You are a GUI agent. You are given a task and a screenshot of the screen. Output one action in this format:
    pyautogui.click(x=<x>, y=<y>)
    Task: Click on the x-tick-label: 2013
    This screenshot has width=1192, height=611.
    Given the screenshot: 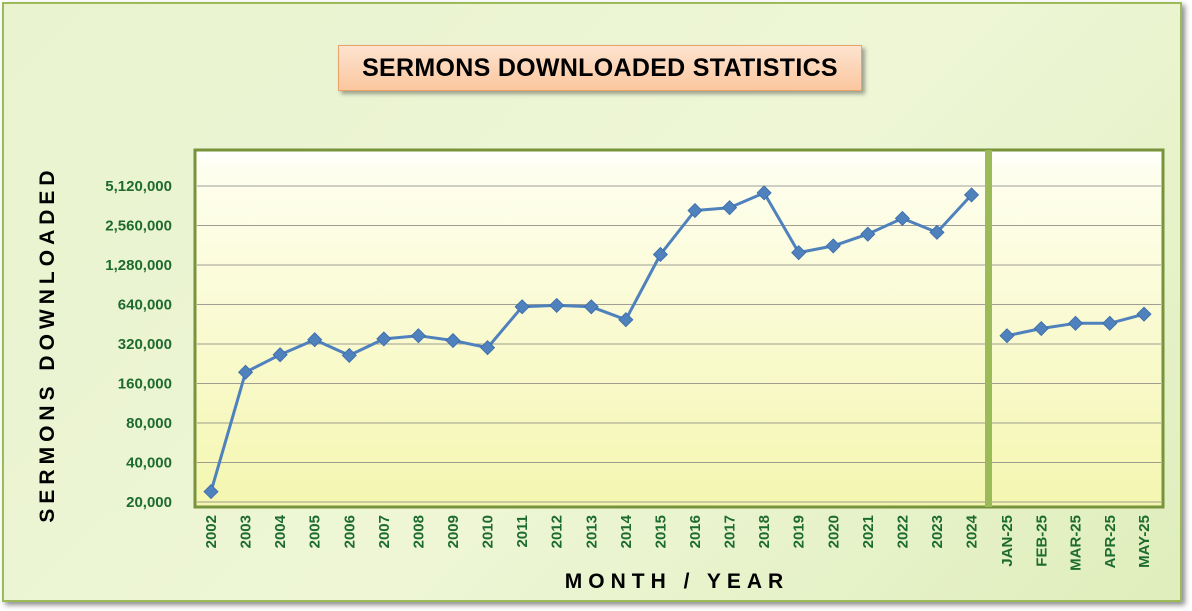 What is the action you would take?
    pyautogui.click(x=591, y=531)
    